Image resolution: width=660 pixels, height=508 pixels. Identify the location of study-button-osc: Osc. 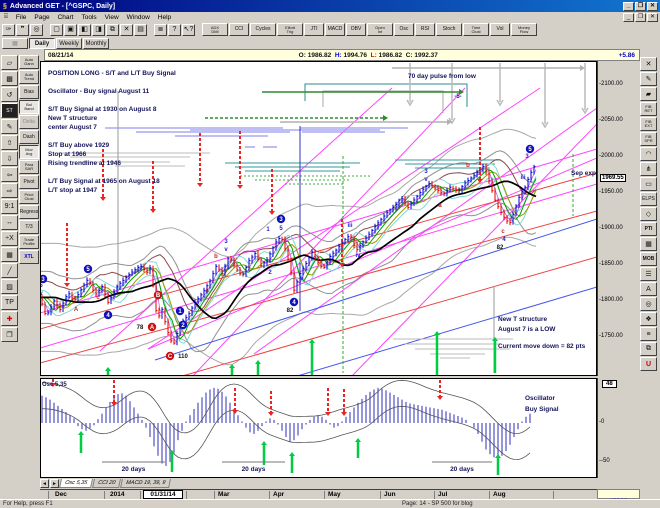
(404, 29).